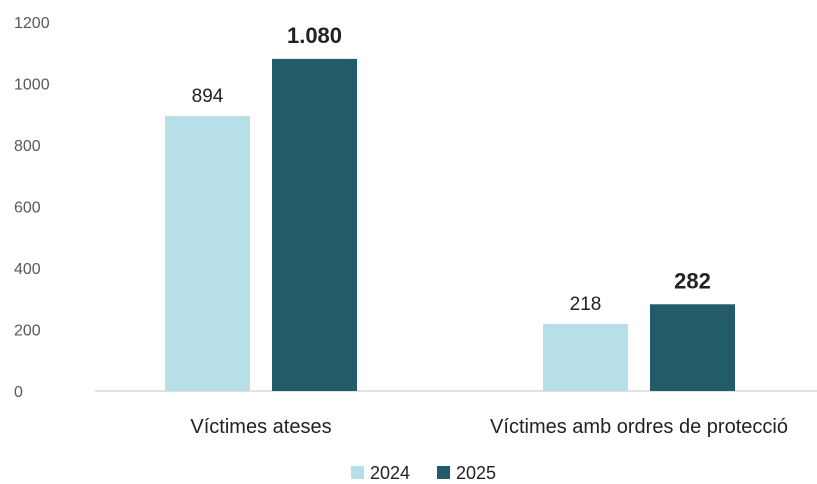 This screenshot has height=484, width=817. What do you see at coordinates (260, 427) in the screenshot?
I see `category-label-0: Víctimes ateses` at bounding box center [260, 427].